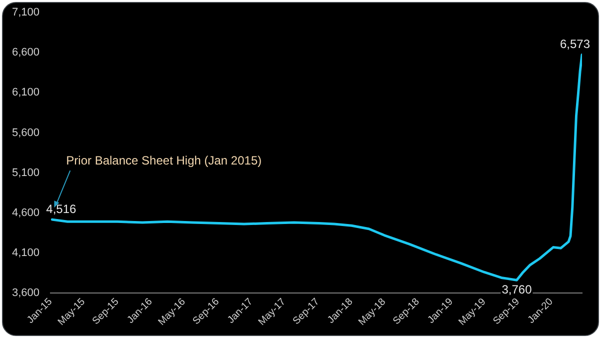  I want to click on y-tick-label: 4,600, so click(26, 212).